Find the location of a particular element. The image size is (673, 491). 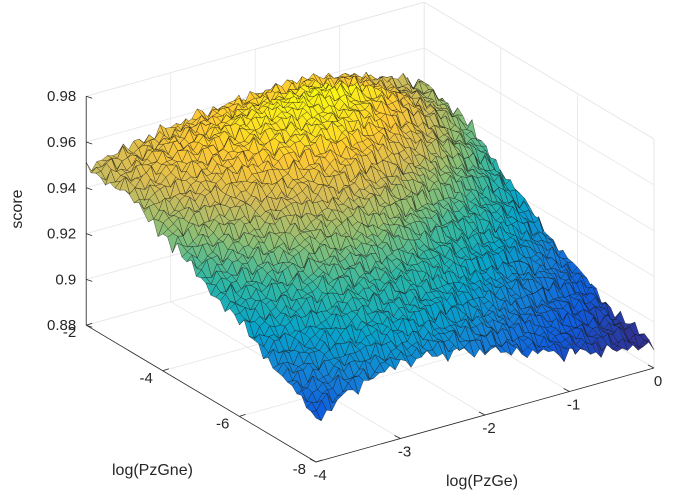

y-tick-label: -6 is located at coordinates (222, 423).